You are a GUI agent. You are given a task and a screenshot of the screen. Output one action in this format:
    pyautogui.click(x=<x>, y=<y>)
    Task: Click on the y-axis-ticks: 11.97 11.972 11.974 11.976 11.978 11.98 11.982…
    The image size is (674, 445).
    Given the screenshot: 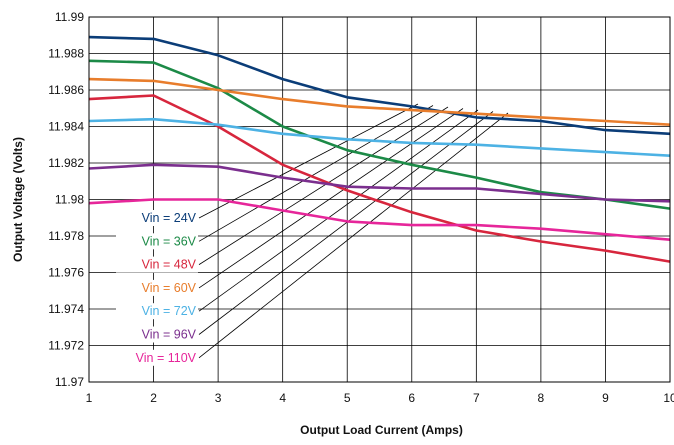 What is the action you would take?
    pyautogui.click(x=66, y=199)
    